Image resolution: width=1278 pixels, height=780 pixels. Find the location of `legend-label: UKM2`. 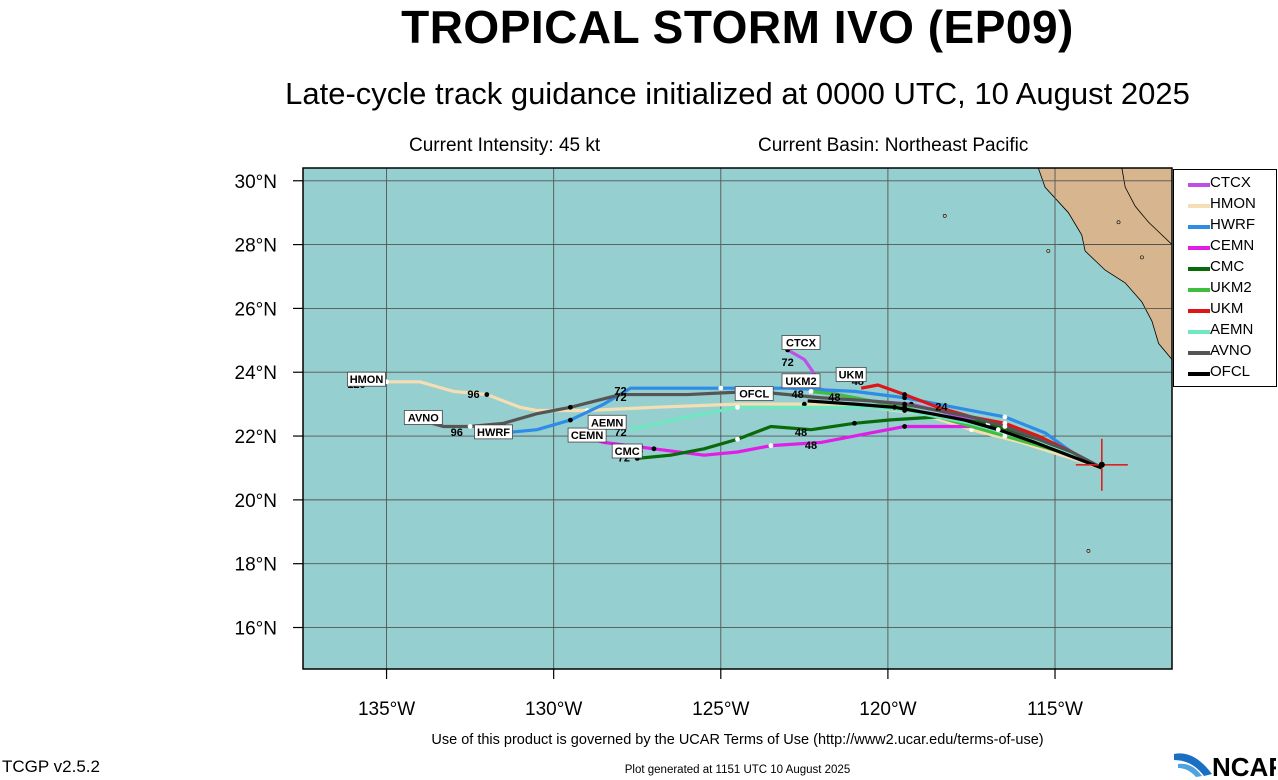

legend-label: UKM2 is located at coordinates (1231, 287).